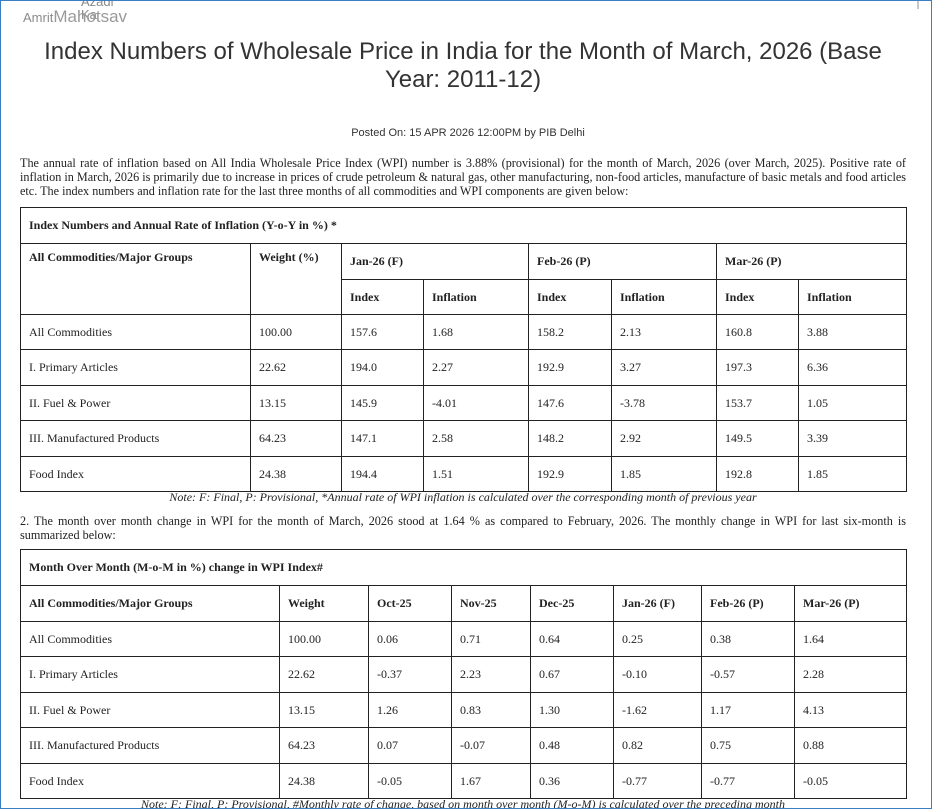 This screenshot has width=934, height=811. Describe the element at coordinates (657, 745) in the screenshot. I see `value-cell: 0.82` at that location.